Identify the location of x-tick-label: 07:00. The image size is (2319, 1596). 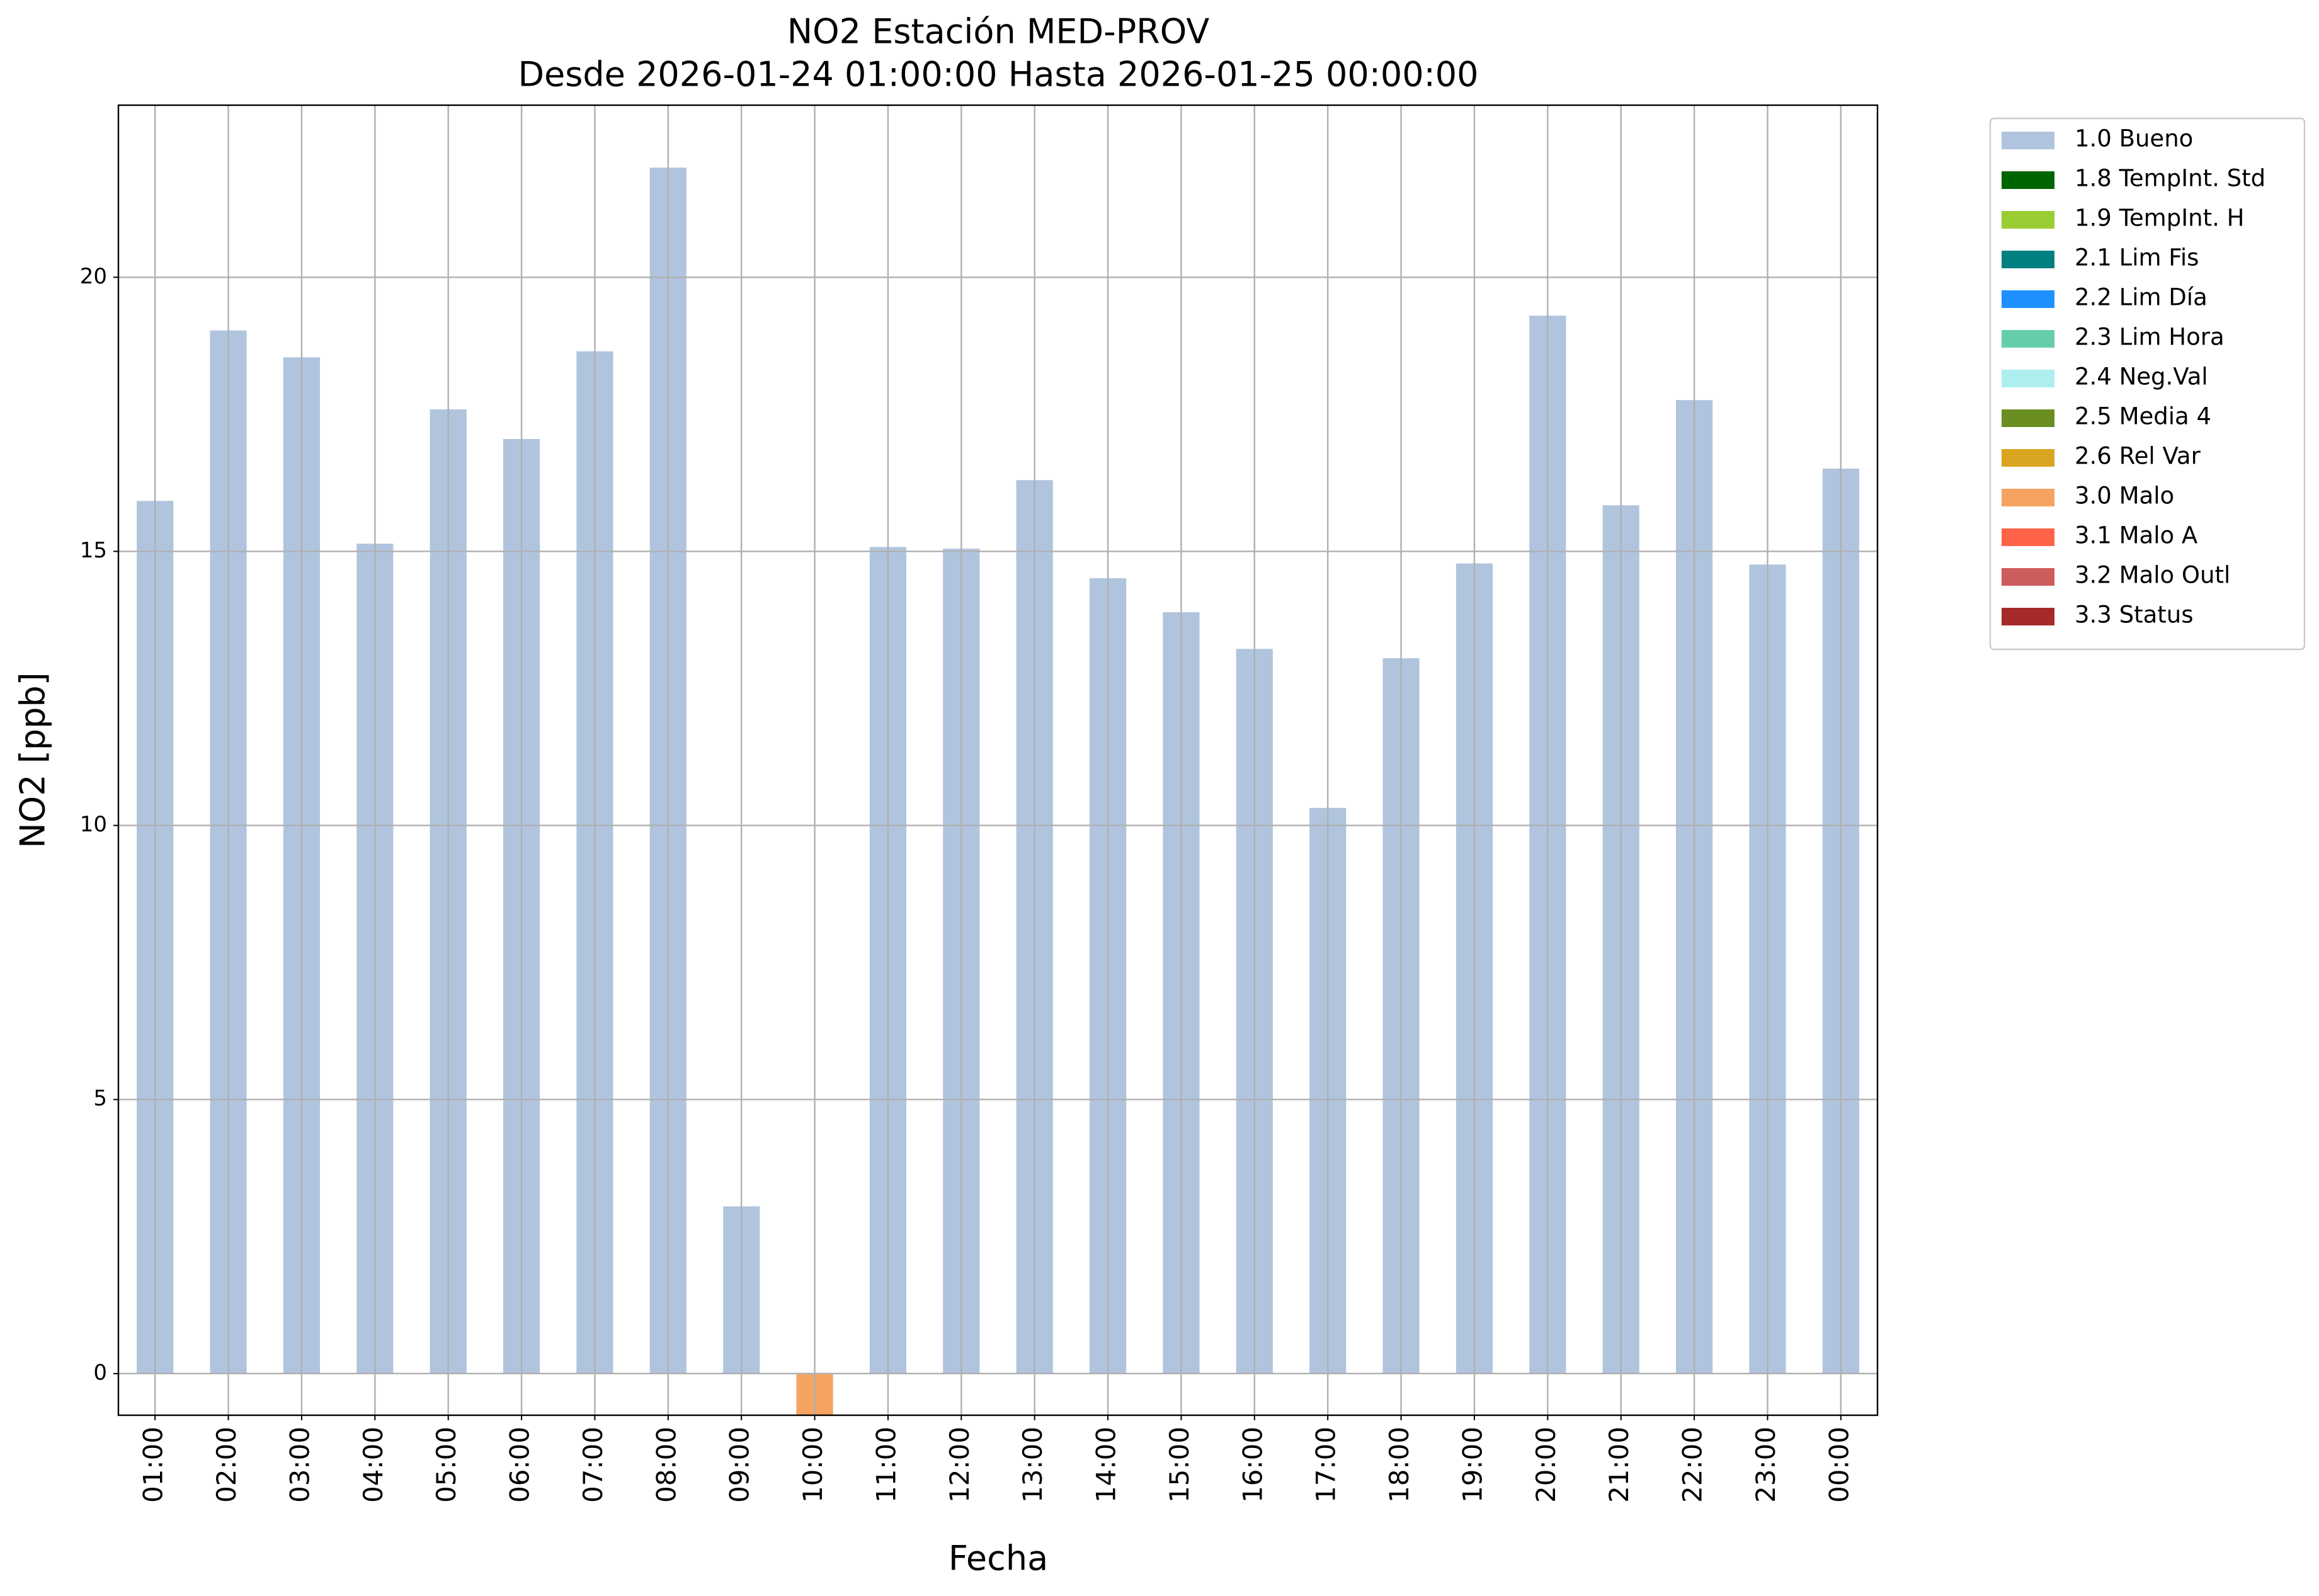
(593, 1465).